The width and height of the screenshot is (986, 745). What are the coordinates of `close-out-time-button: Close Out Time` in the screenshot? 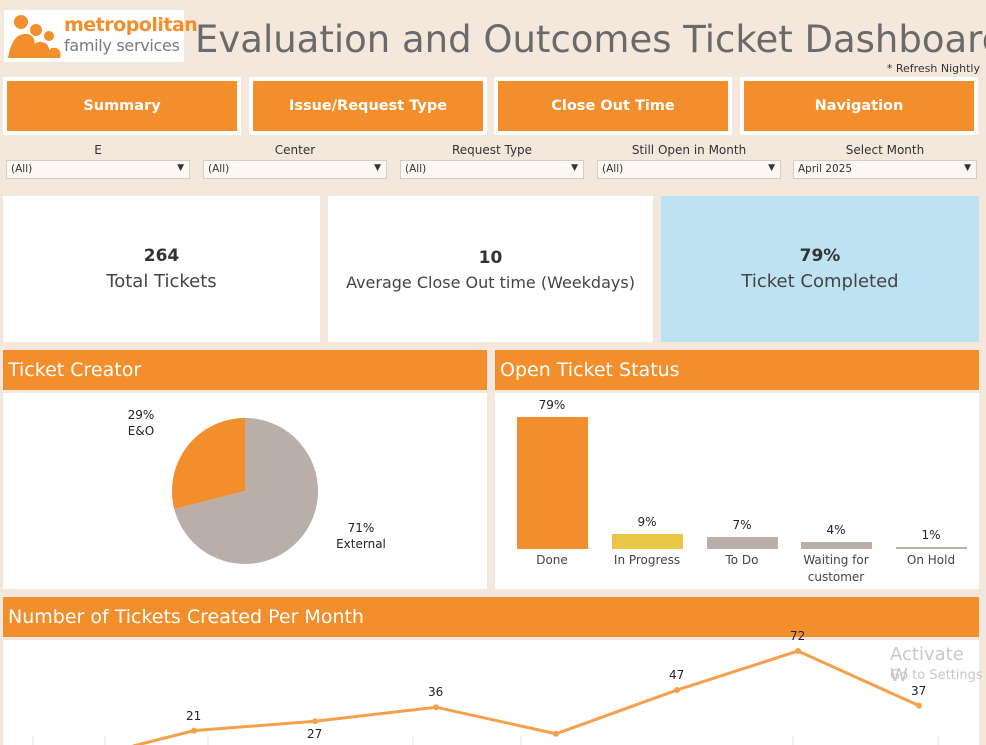 It's located at (613, 106).